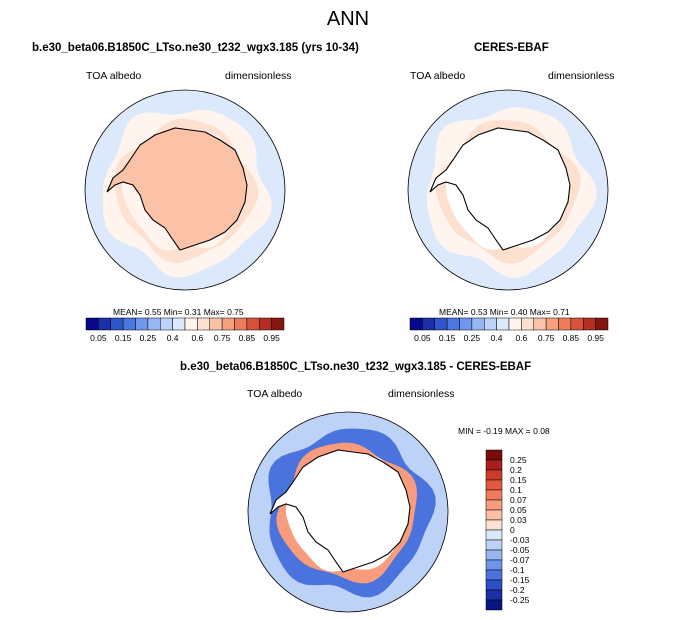  Describe the element at coordinates (520, 540) in the screenshot. I see `colorbar-tick-label: -0.03` at that location.